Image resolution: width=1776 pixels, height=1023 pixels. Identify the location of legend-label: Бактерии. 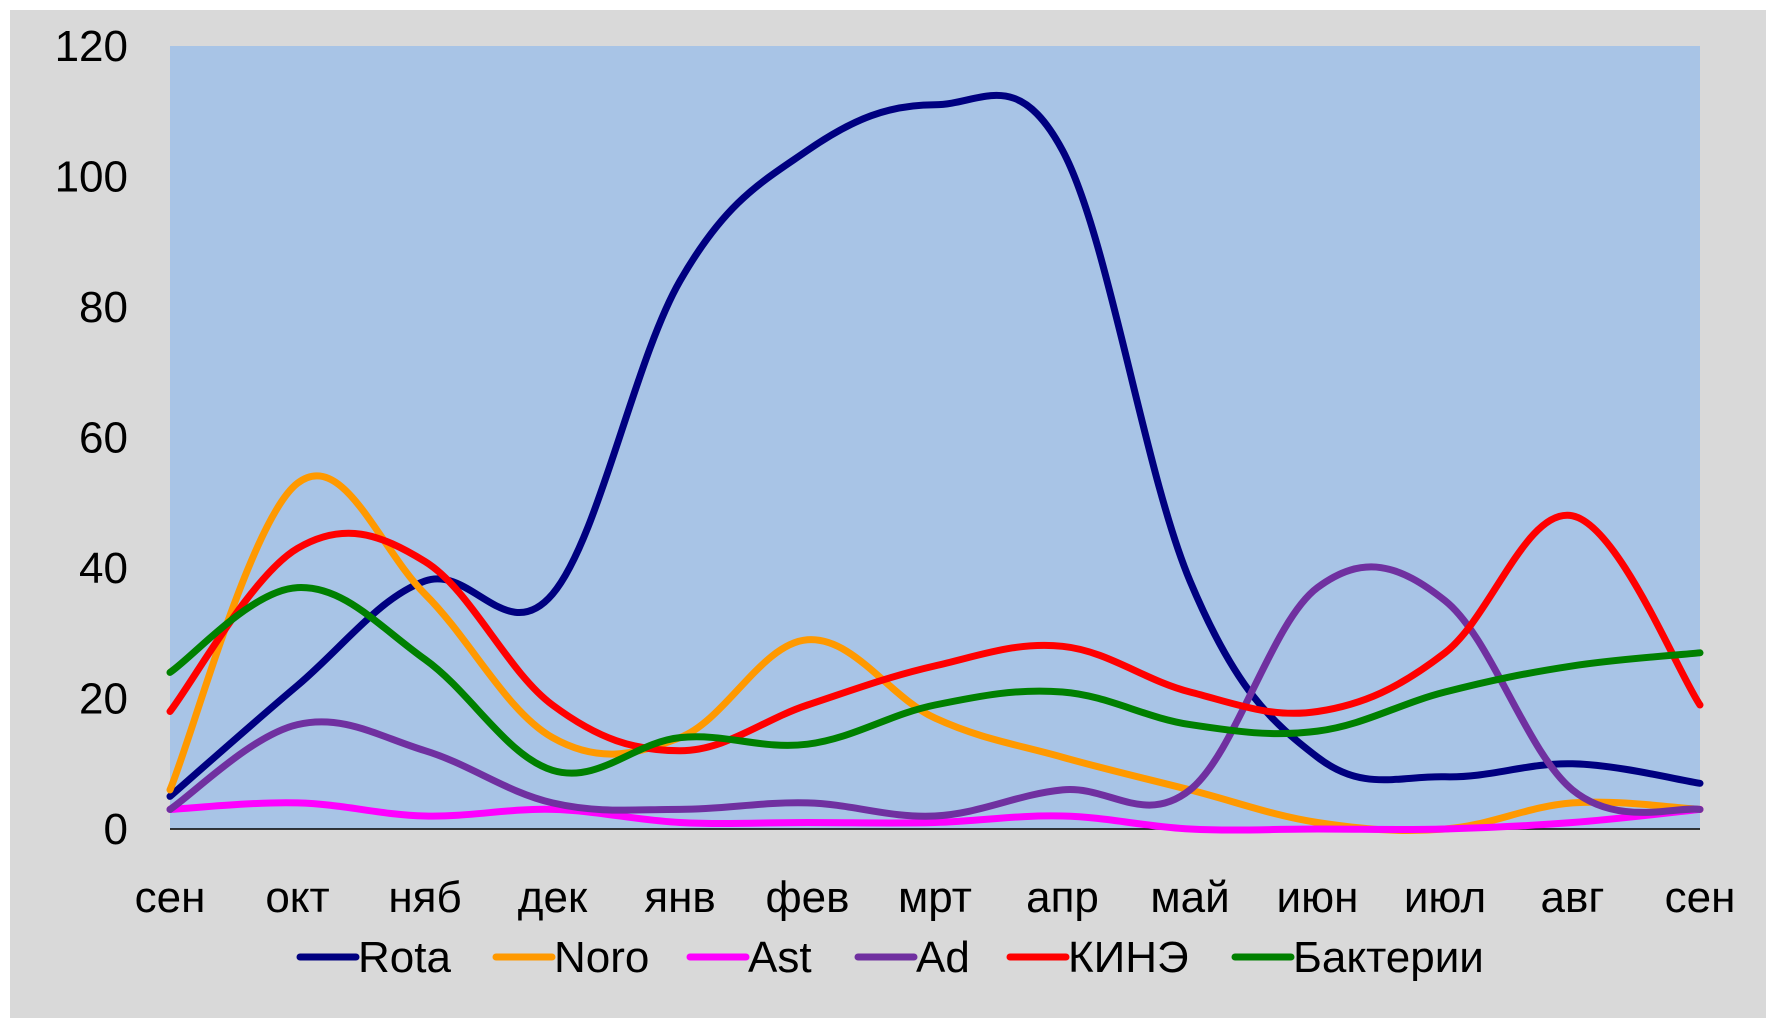
(1388, 957).